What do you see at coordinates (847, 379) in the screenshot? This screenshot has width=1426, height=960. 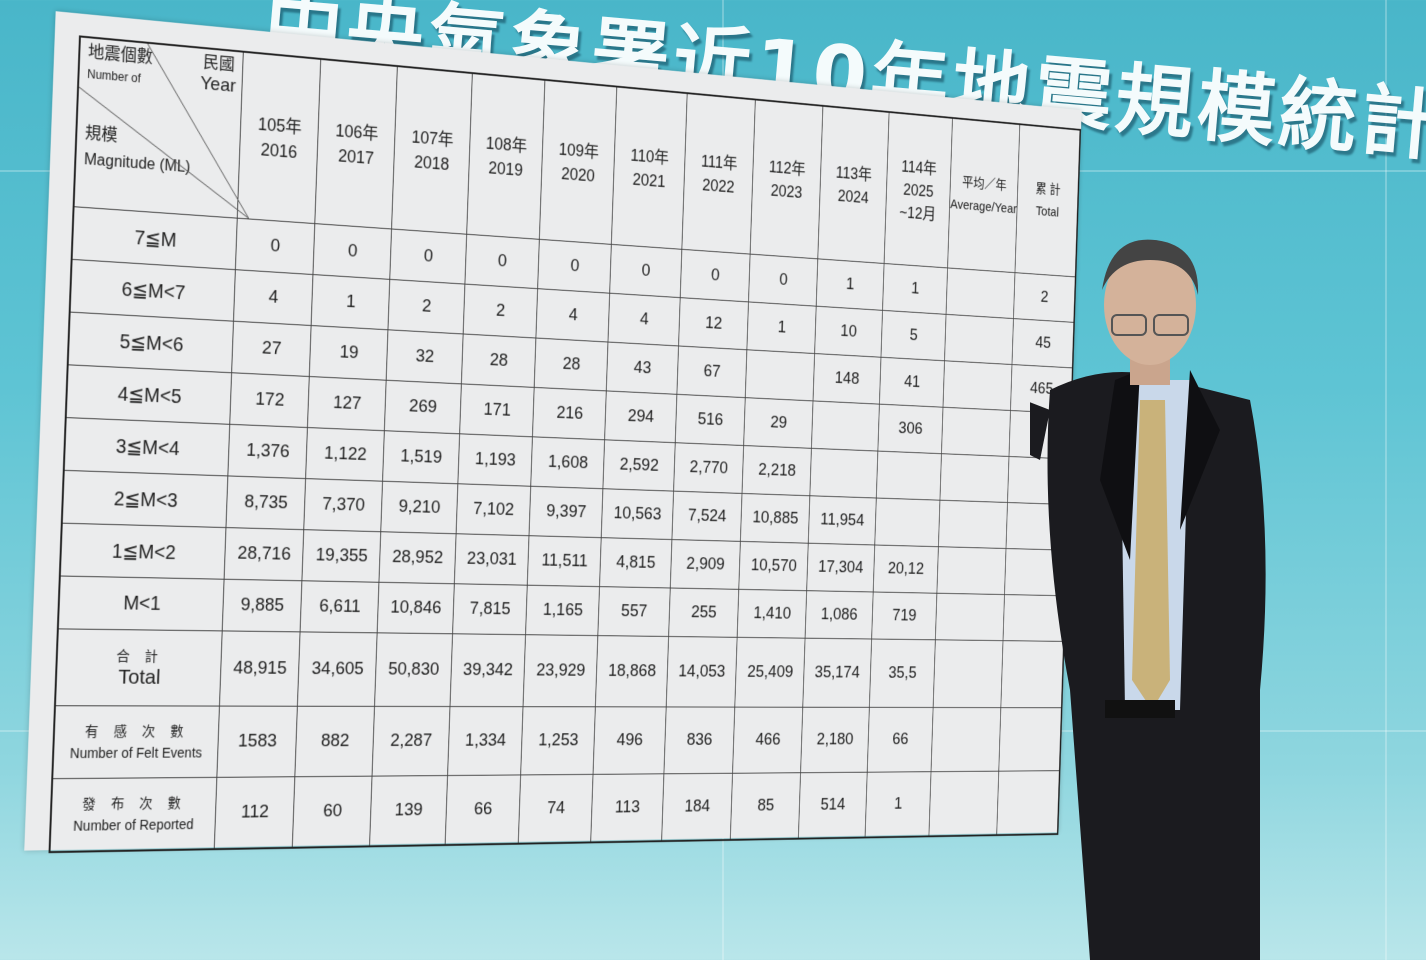 I see `table-cell: 148` at bounding box center [847, 379].